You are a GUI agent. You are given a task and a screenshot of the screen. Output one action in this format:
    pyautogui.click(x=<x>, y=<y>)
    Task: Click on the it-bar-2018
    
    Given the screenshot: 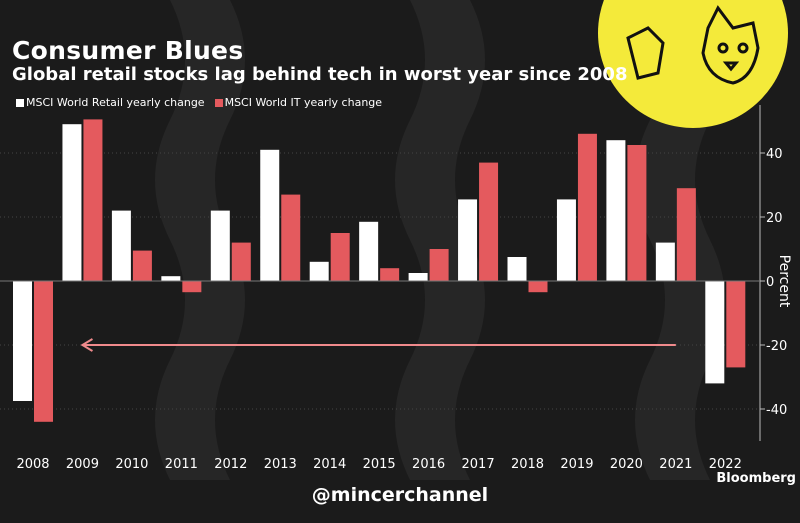 What is the action you would take?
    pyautogui.click(x=538, y=287)
    